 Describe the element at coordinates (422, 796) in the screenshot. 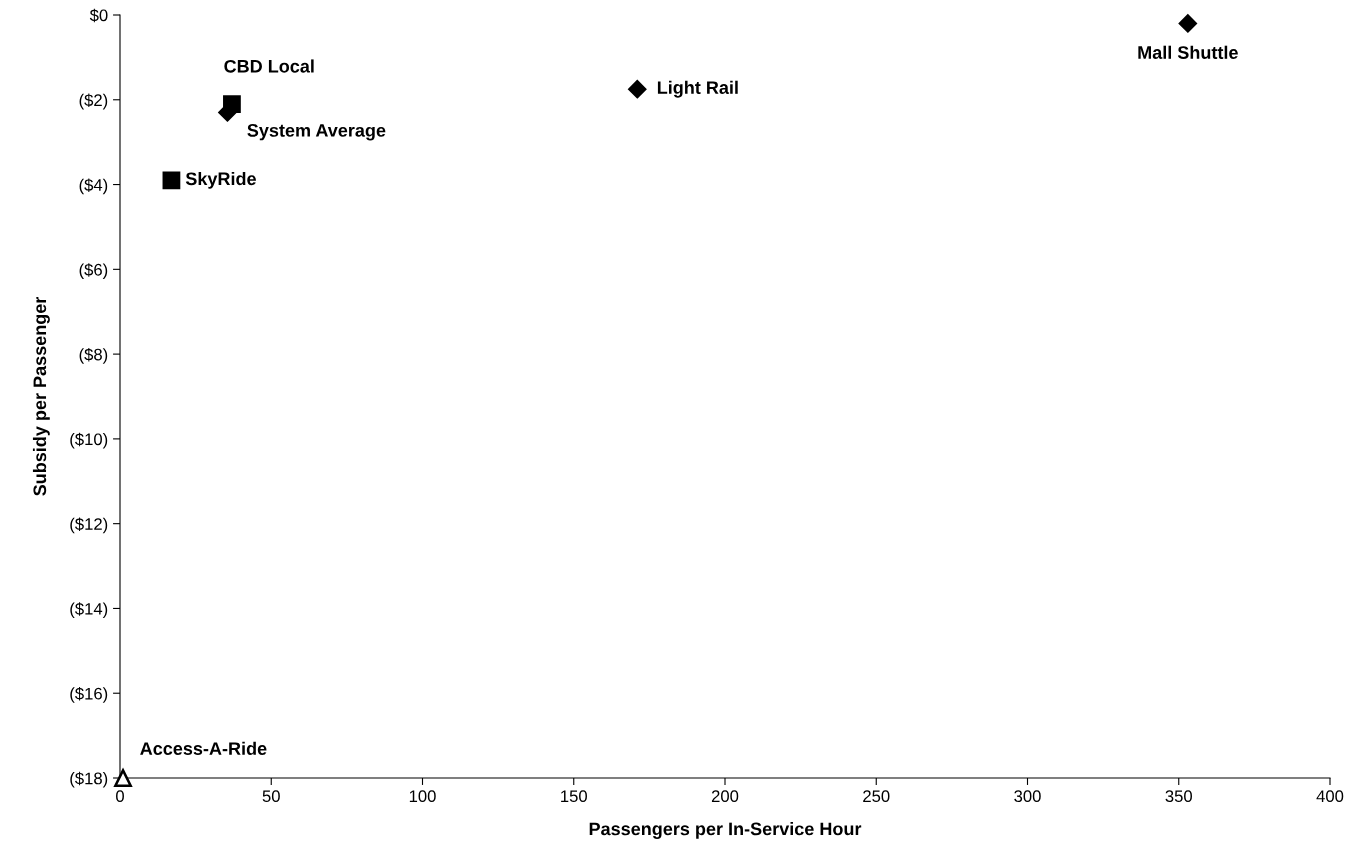

I see `x-tick-label: 100` at that location.